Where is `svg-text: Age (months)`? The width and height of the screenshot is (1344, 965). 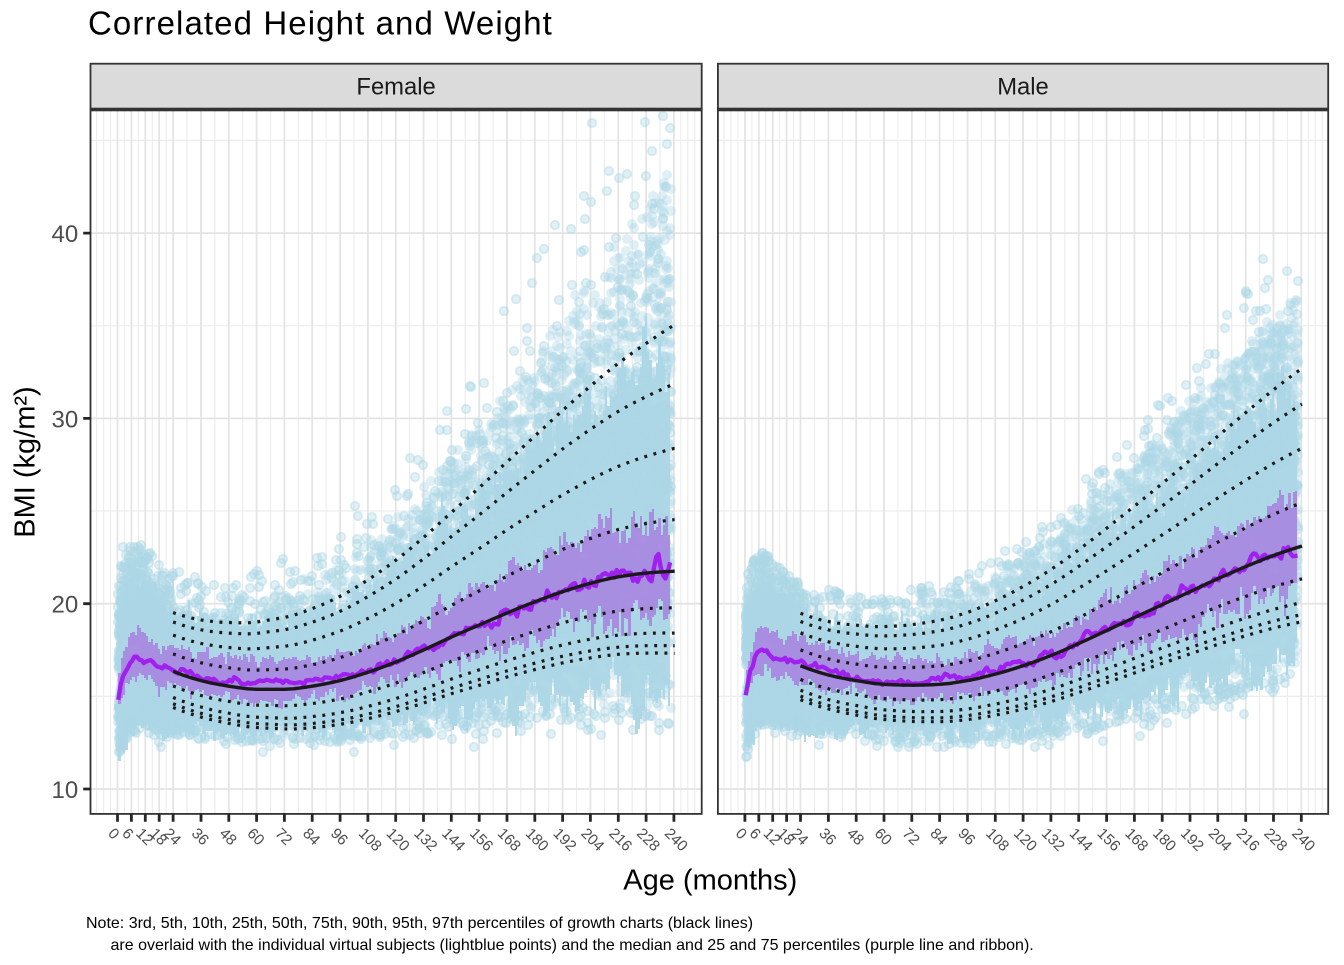
svg-text: Age (months) is located at coordinates (710, 880).